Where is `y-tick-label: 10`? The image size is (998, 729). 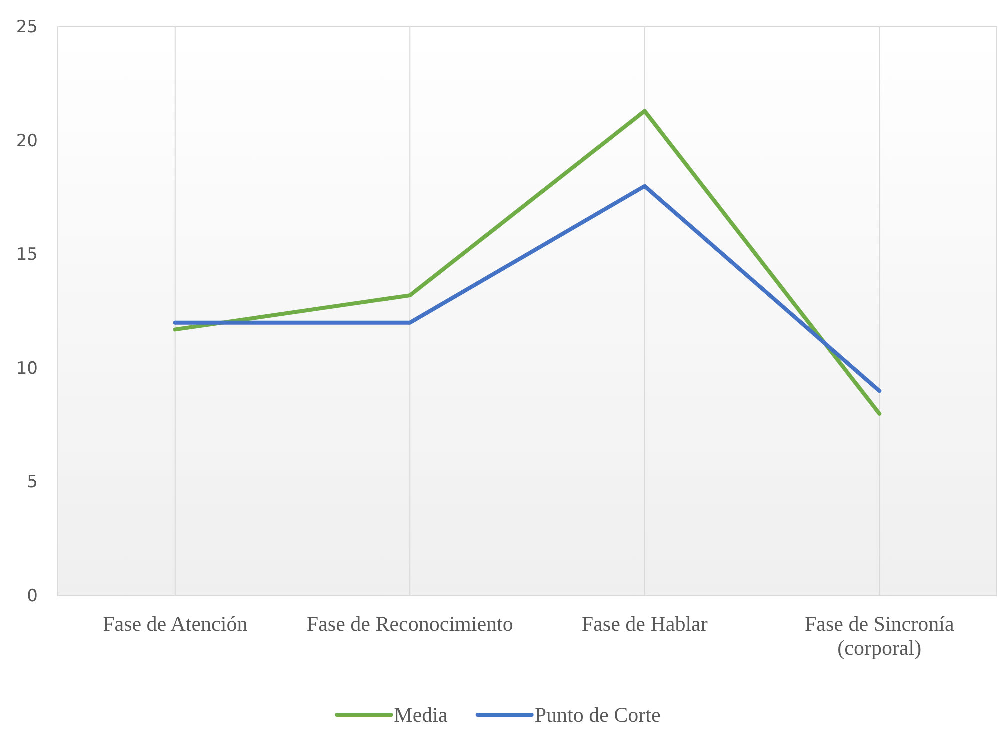
y-tick-label: 10 is located at coordinates (27, 368).